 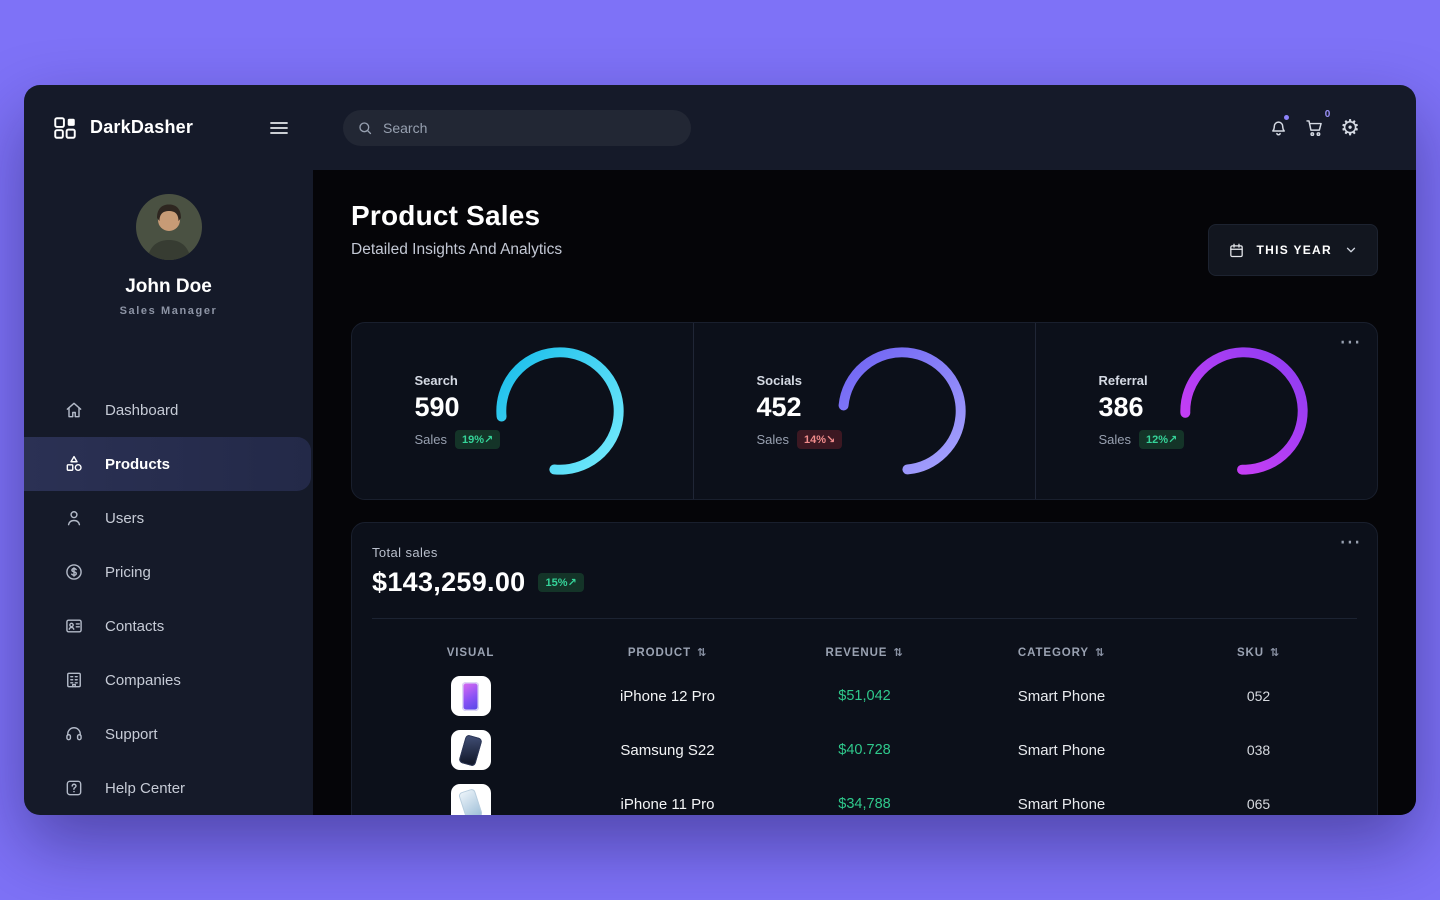 I want to click on stats-card-menu-button: ⋯, so click(x=1350, y=341).